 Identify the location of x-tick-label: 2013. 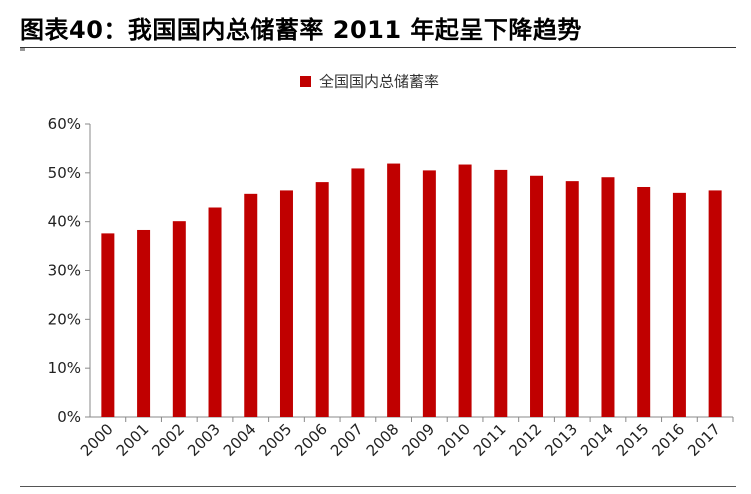
(561, 440).